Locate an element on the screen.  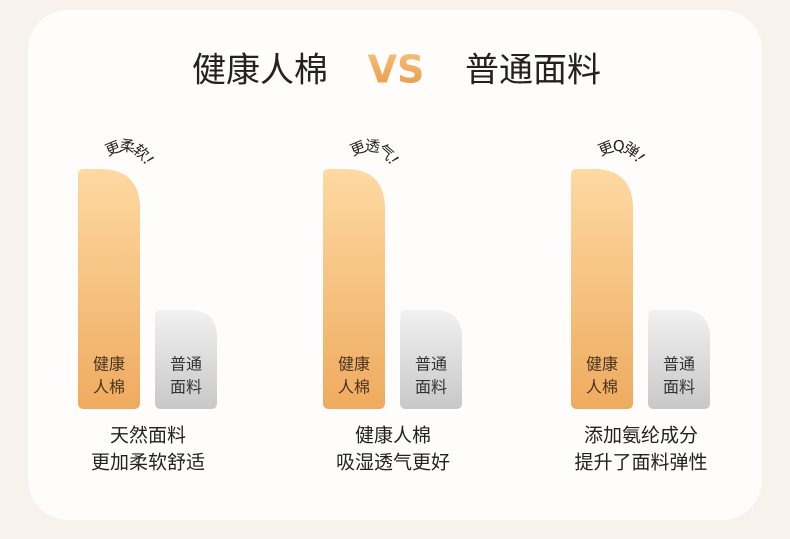
caption: 天然面料 is located at coordinates (148, 436).